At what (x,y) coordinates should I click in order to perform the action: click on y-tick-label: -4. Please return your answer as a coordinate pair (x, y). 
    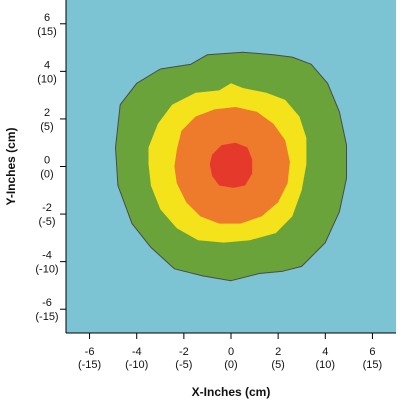
    Looking at the image, I should click on (47, 256).